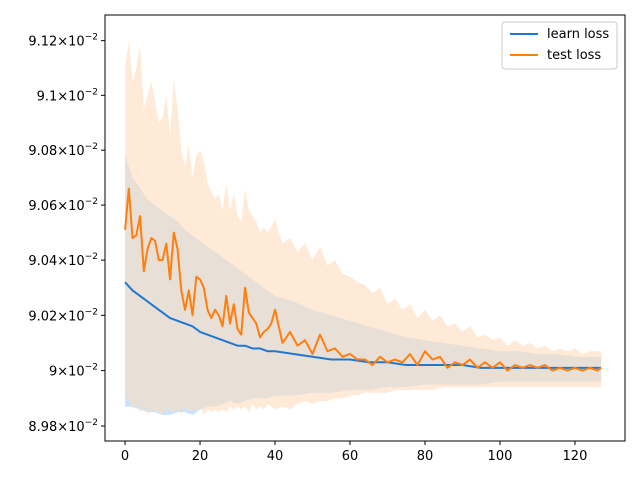  I want to click on x-axis-ticks: 0 20 40 60 80 100 120, so click(354, 452).